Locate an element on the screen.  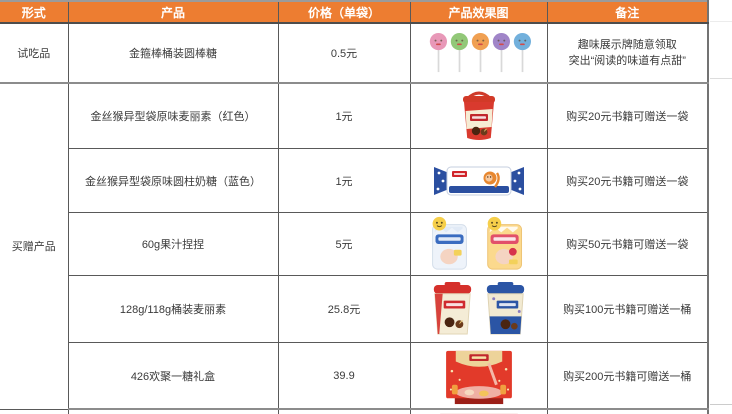
cell-form-trial: 试吃品 is located at coordinates (34, 53).